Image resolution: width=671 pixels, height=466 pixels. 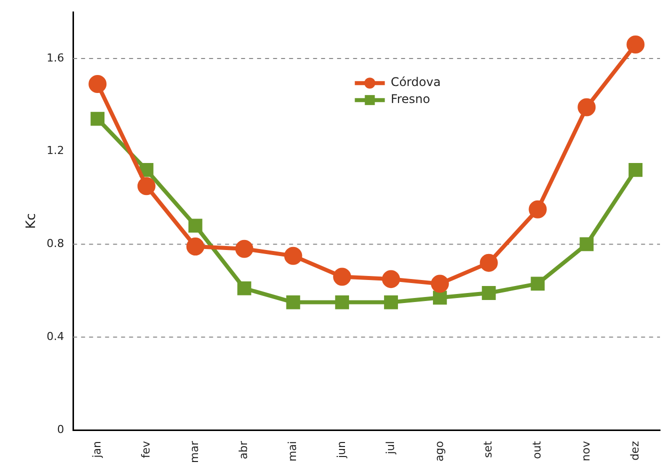 What do you see at coordinates (60, 429) in the screenshot?
I see `y-tick-label: 0` at bounding box center [60, 429].